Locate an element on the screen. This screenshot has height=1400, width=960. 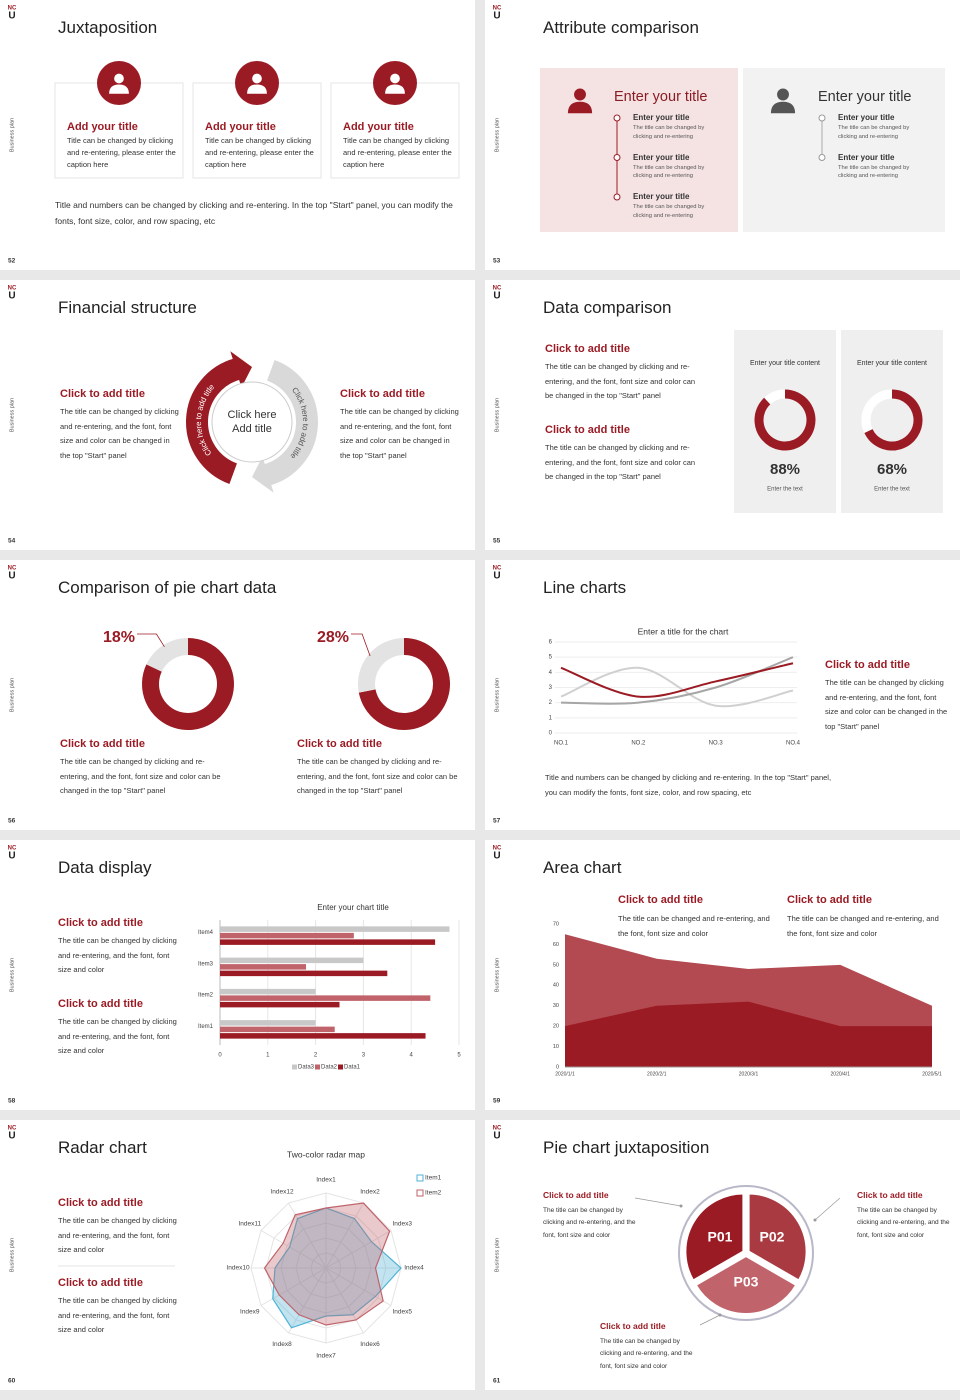
x-tick-label: NO.1 is located at coordinates (561, 744).